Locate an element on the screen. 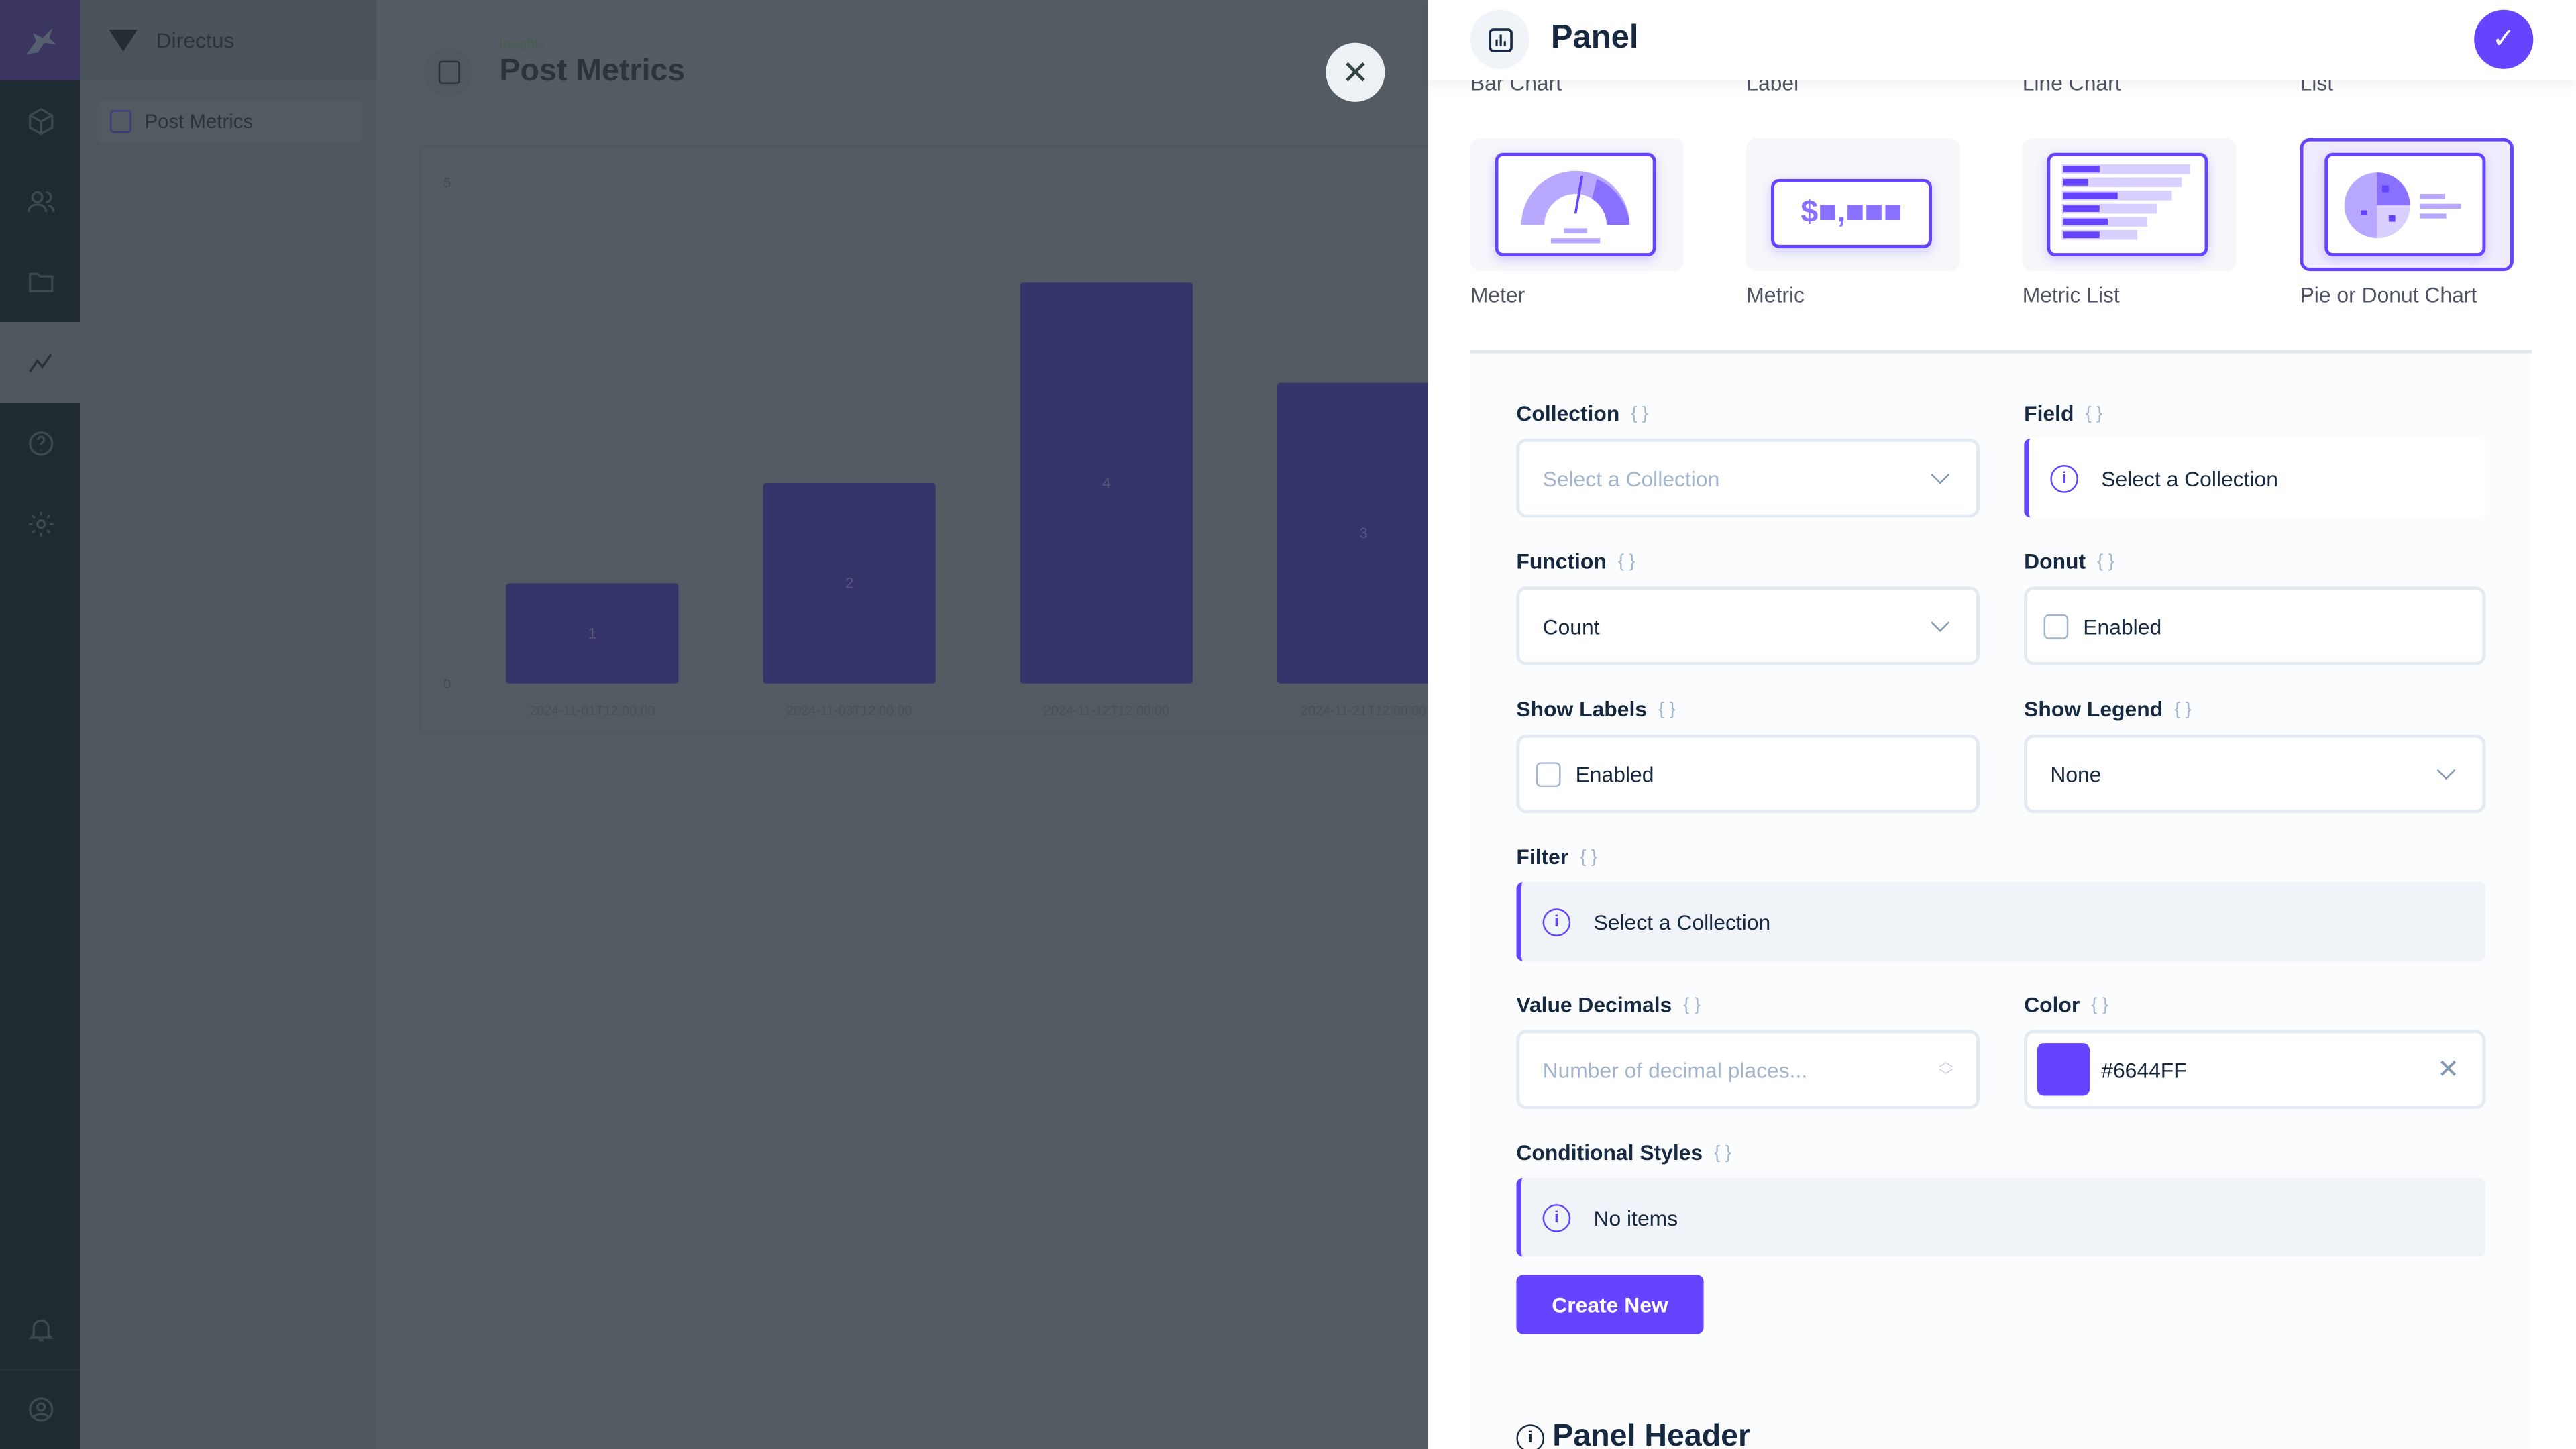 This screenshot has height=1449, width=2576. insights-module-icon is located at coordinates (40, 362).